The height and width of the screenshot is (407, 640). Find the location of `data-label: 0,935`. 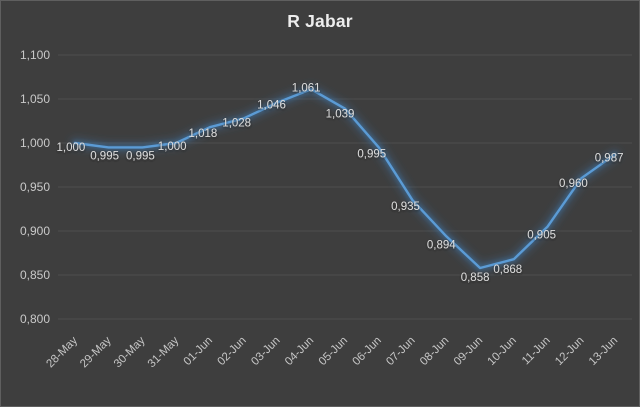

data-label: 0,935 is located at coordinates (405, 207).